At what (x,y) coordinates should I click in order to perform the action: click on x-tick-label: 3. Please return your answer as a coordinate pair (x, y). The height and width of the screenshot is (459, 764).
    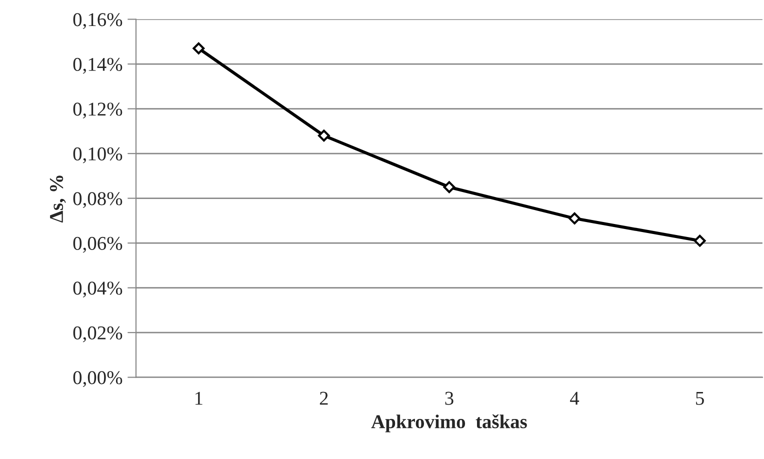
    Looking at the image, I should click on (449, 398).